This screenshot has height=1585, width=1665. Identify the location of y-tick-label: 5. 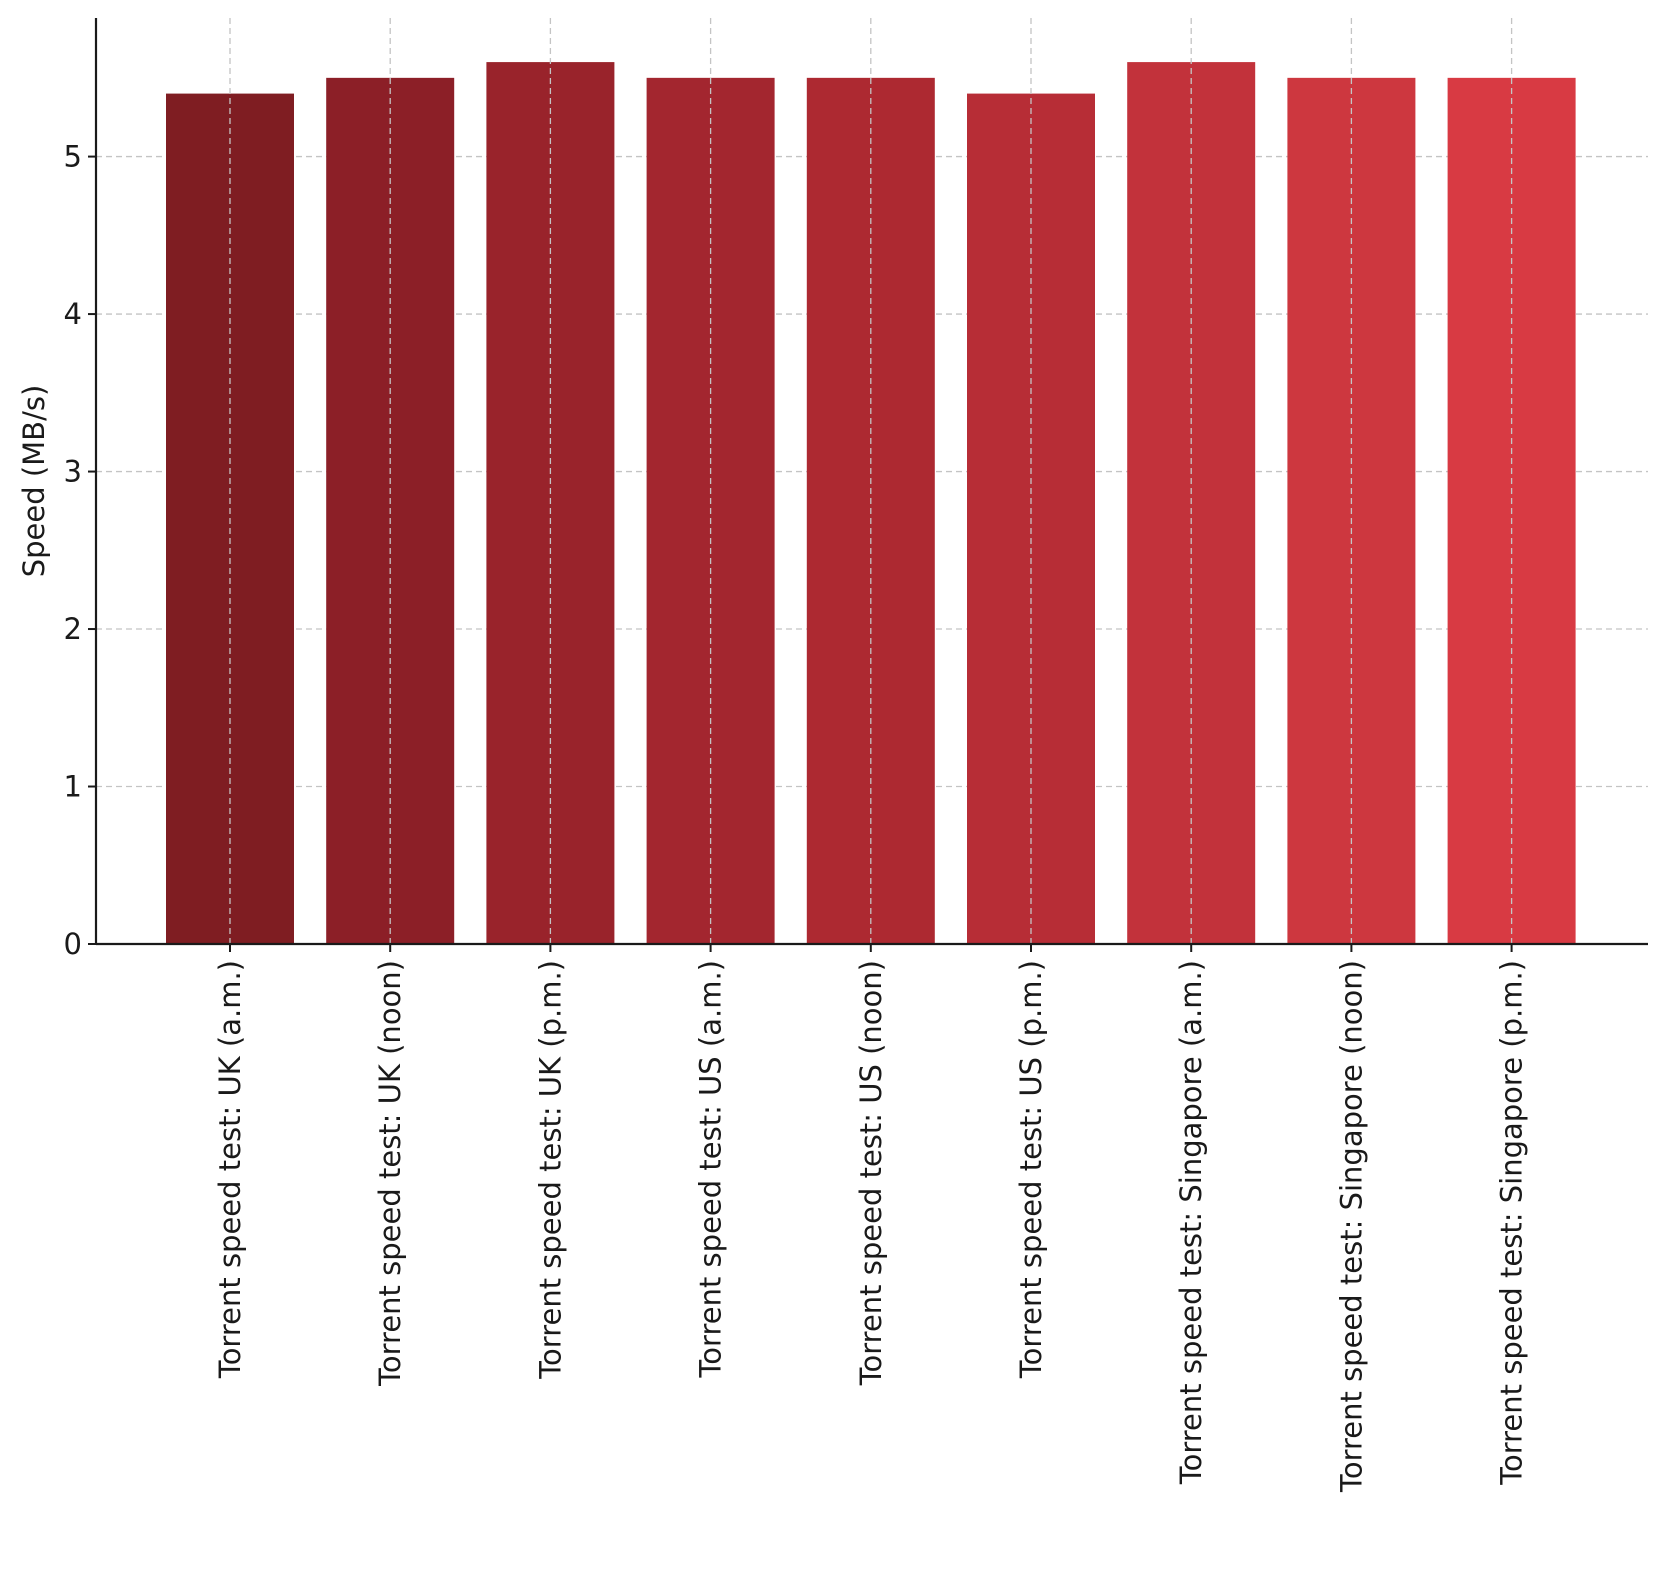
(73, 157).